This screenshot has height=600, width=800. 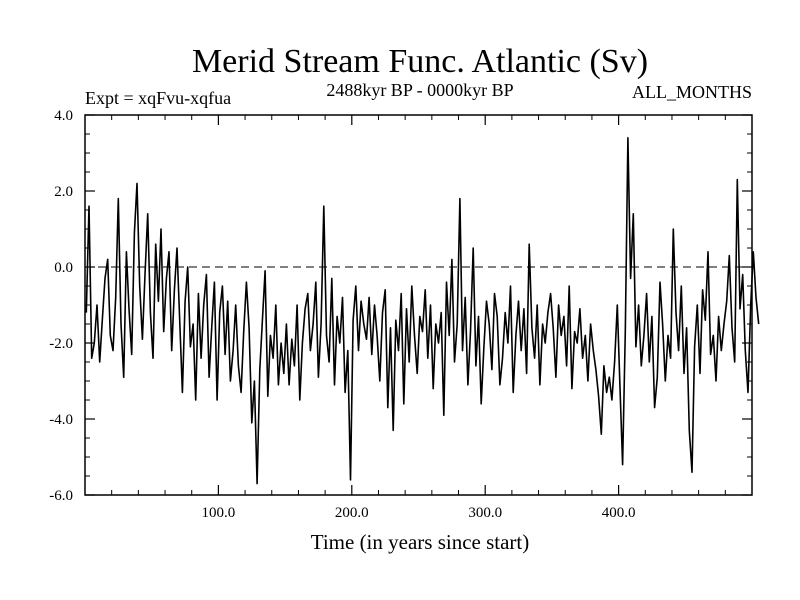 I want to click on time-range-label: 2488kyr BP - 0000kyr BP, so click(x=419, y=90).